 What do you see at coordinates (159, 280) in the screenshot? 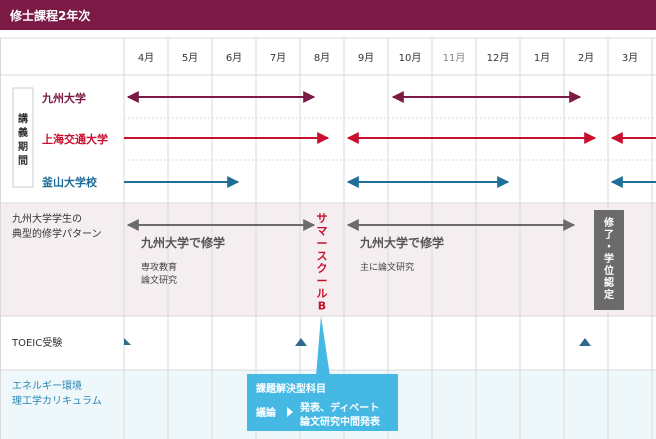
I see `pattern-block1-sub2: 論文研究` at bounding box center [159, 280].